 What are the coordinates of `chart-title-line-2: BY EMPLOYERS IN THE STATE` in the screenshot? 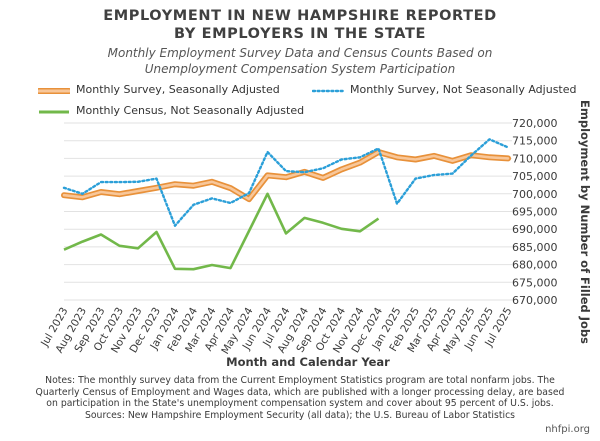 It's located at (300, 34).